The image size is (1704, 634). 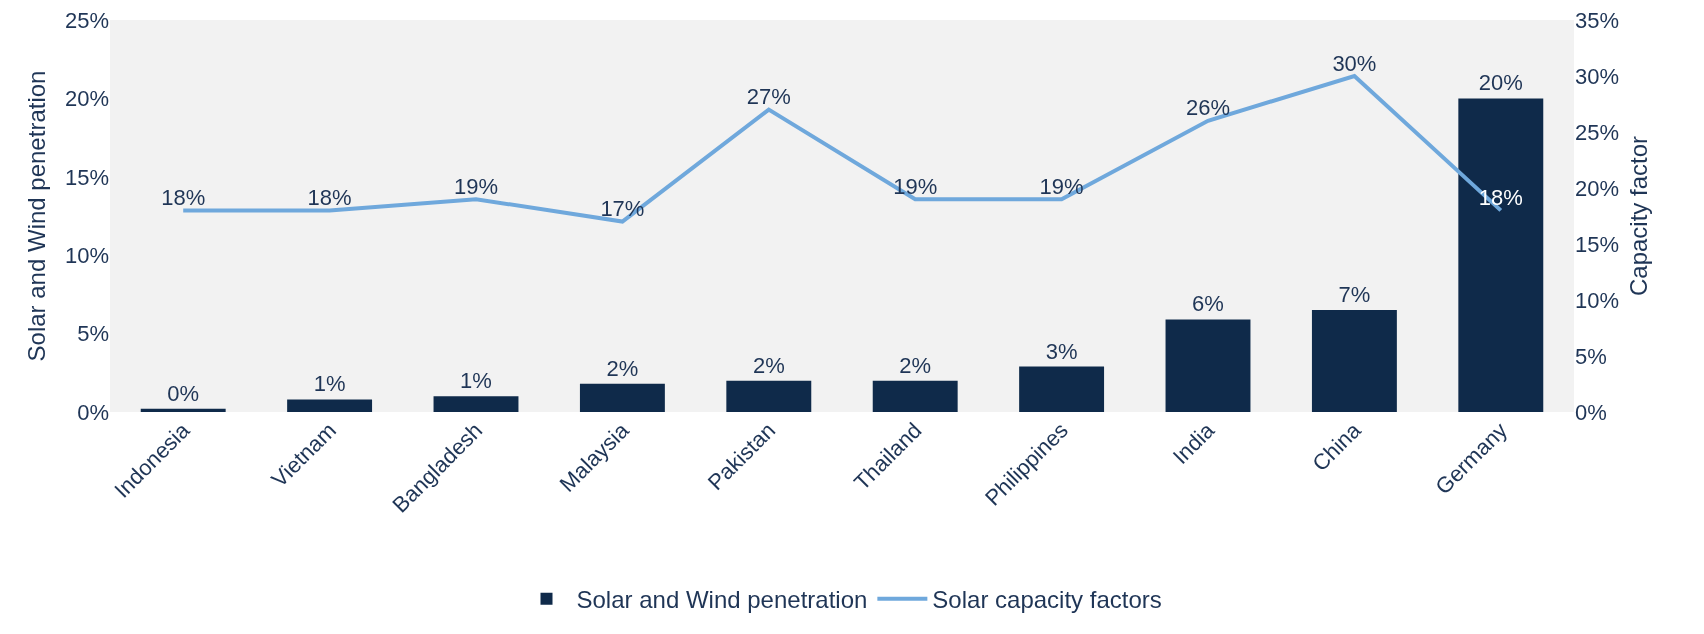 What do you see at coordinates (1354, 295) in the screenshot?
I see `data-label: 7%` at bounding box center [1354, 295].